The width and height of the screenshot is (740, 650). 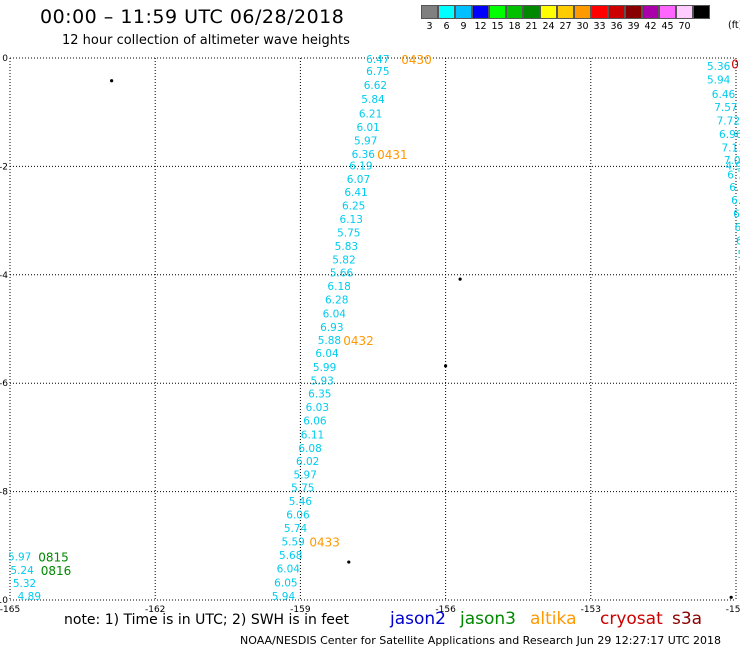 What do you see at coordinates (4, 493) in the screenshot?
I see `lat-tick-label: -8` at bounding box center [4, 493].